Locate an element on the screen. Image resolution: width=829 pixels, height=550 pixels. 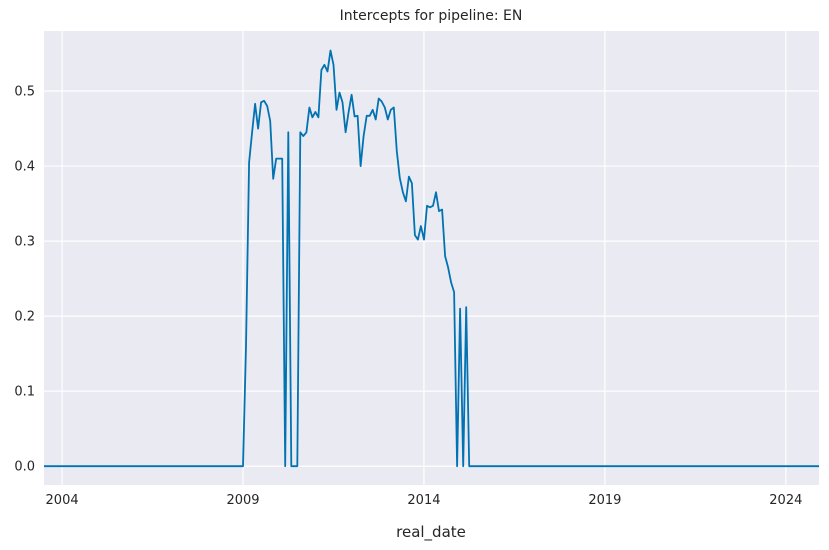
x-tick-label: 2024 is located at coordinates (785, 500).